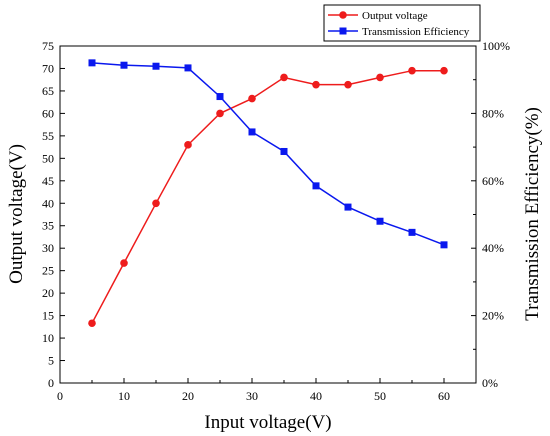  Describe the element at coordinates (48, 226) in the screenshot. I see `y-tick-label: 35` at that location.